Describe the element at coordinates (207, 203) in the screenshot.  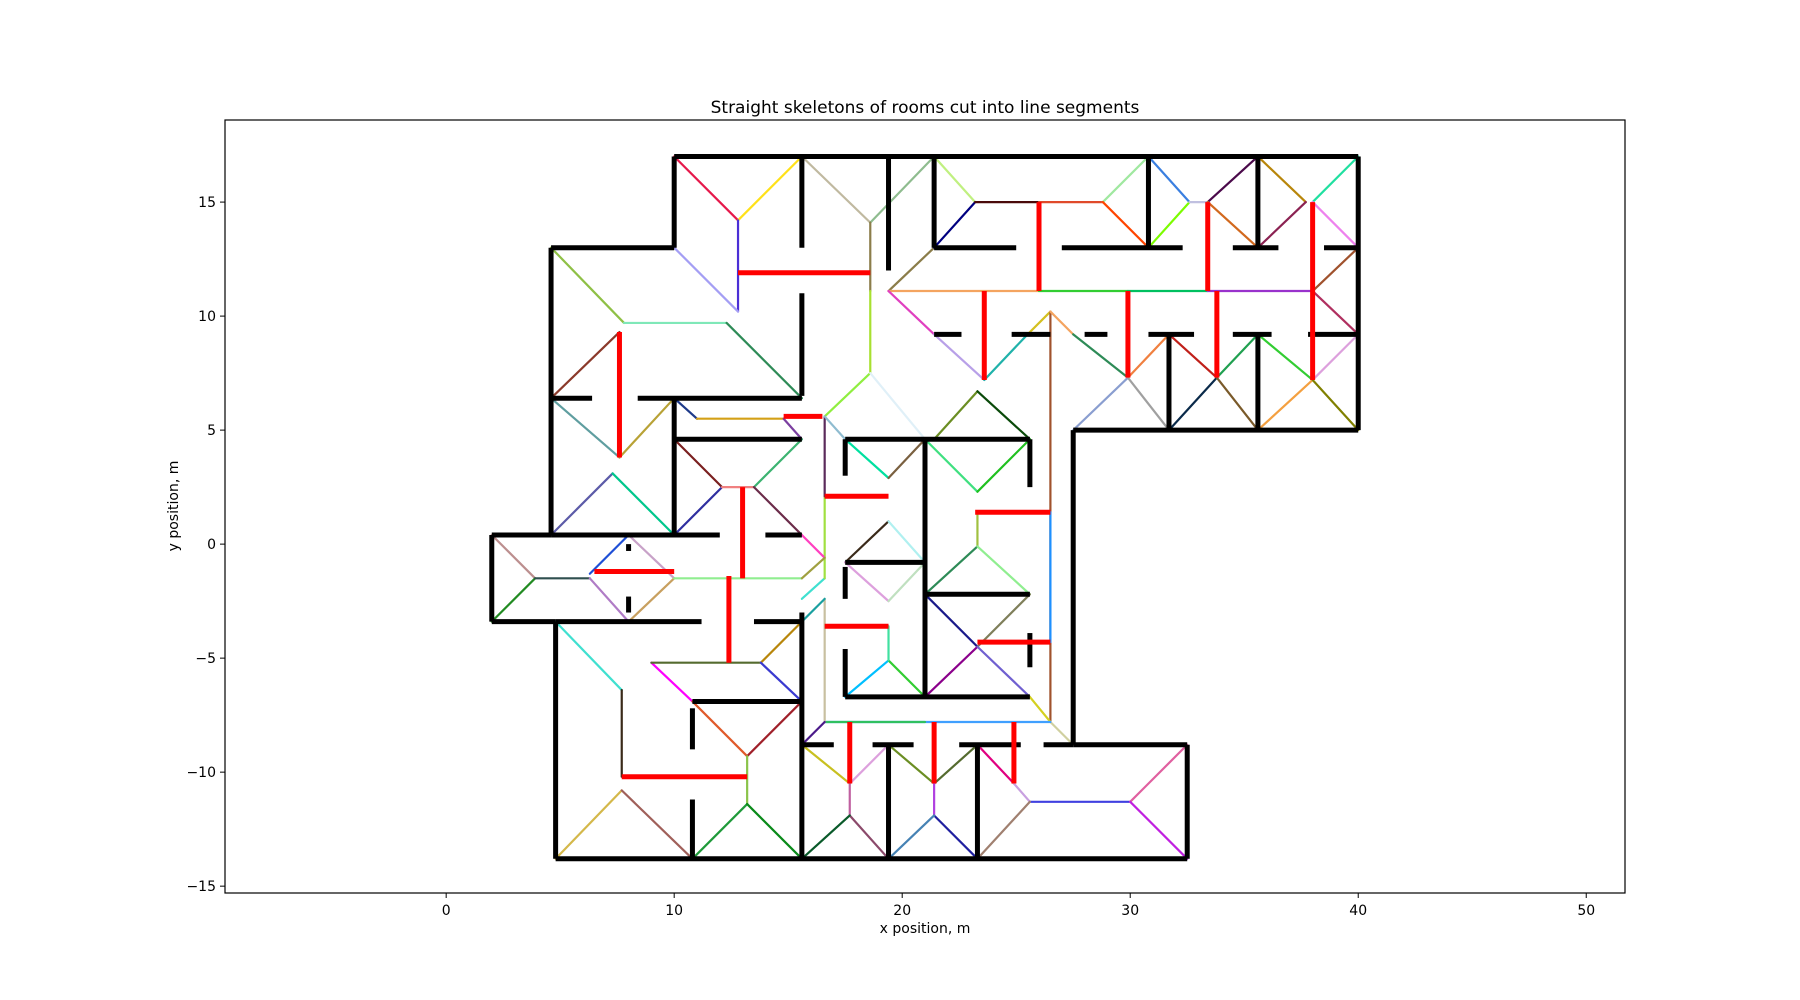
I see `y-tick-label-15: 15` at that location.